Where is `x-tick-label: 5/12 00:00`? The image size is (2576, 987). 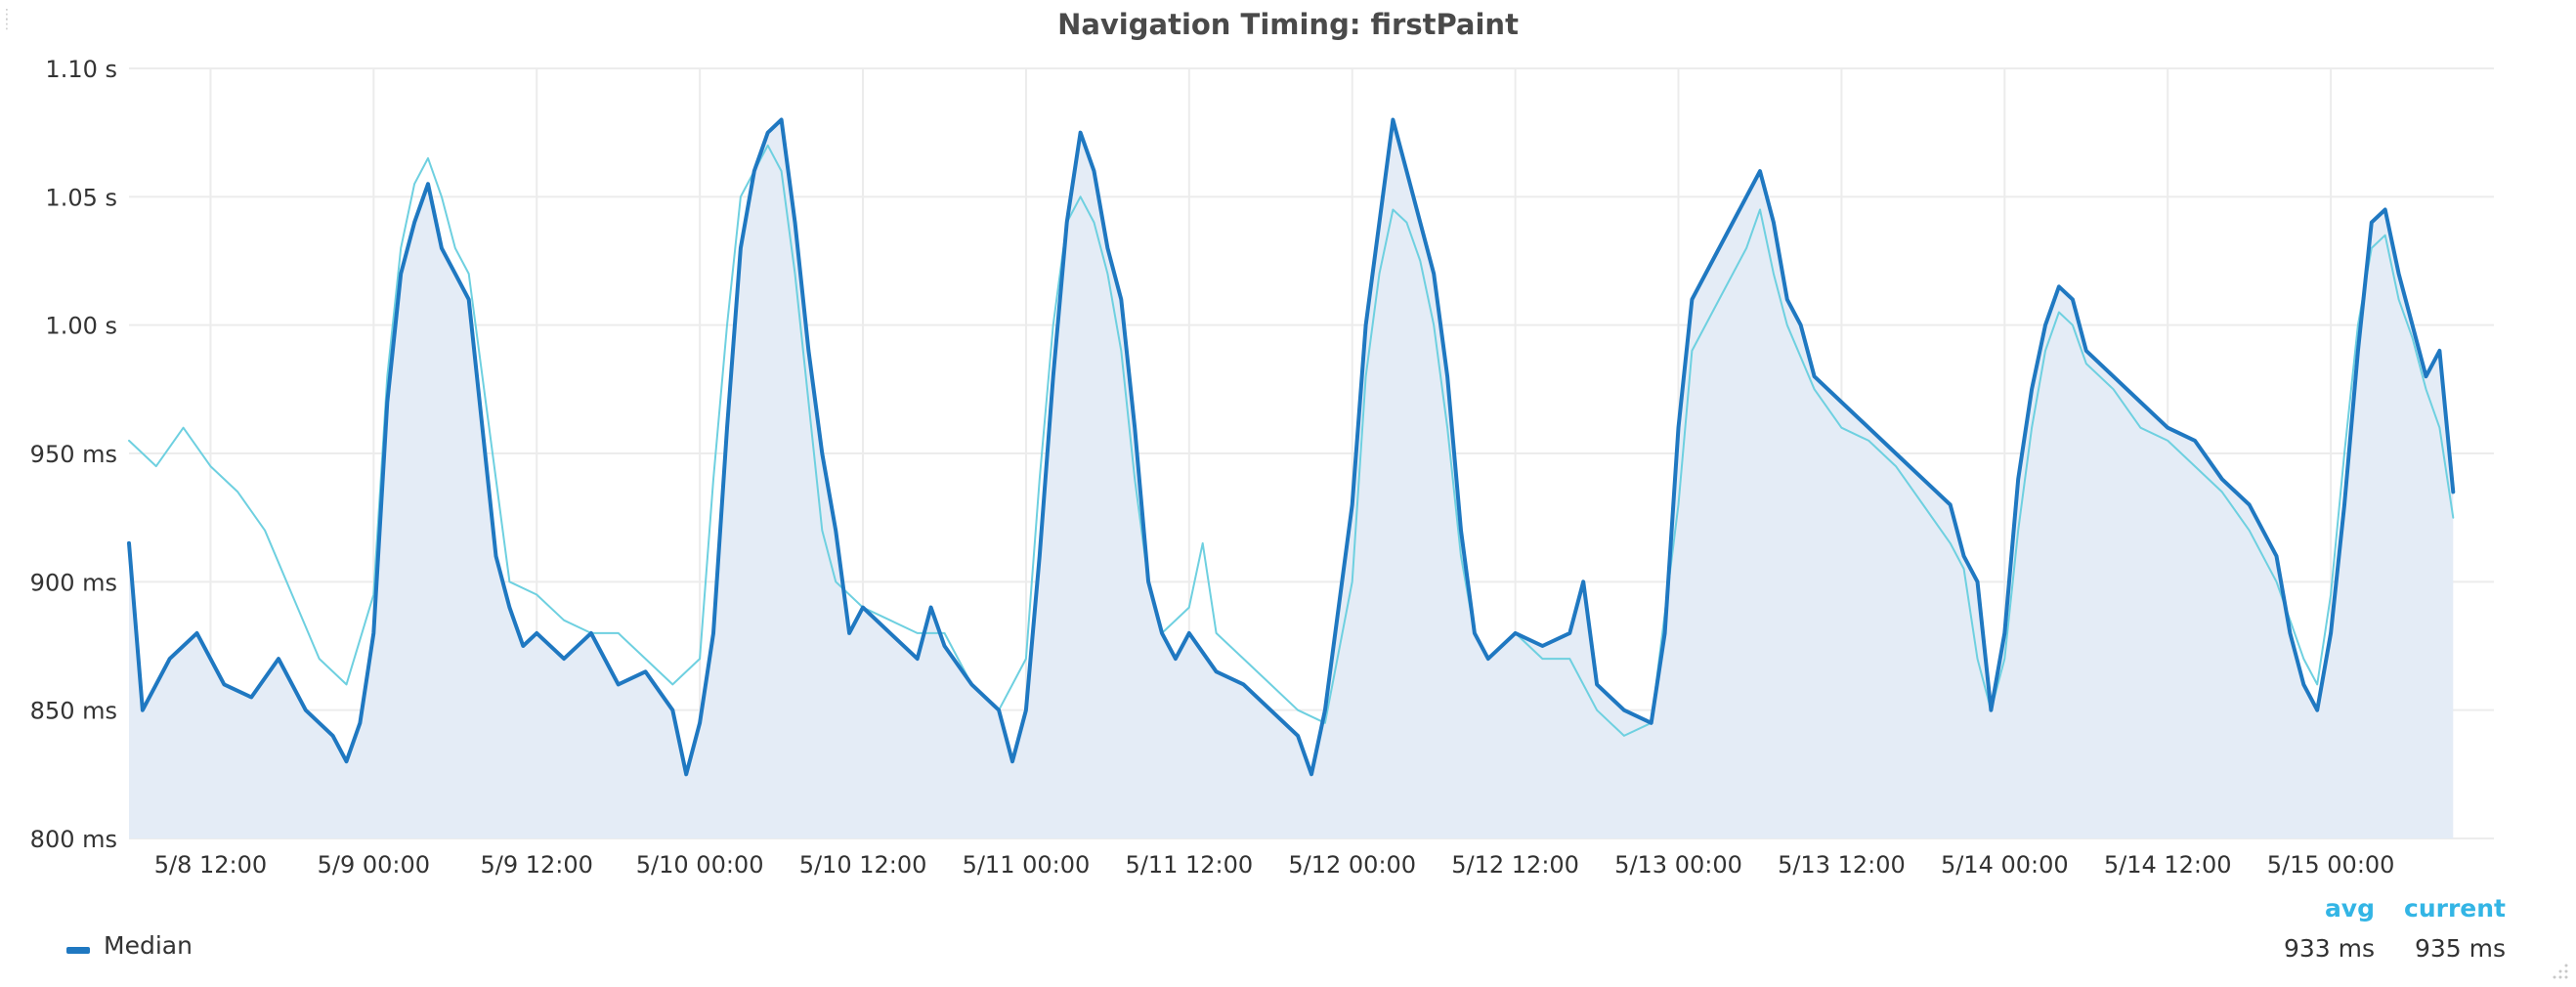
x-tick-label: 5/12 00:00 is located at coordinates (1352, 865).